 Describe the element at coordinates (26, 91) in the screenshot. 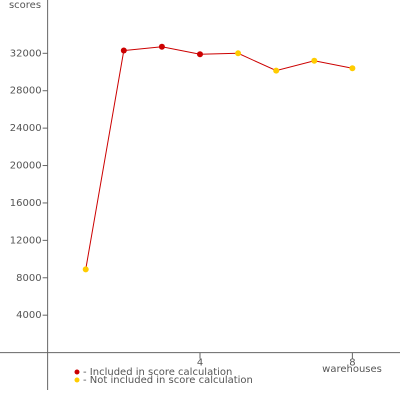

I see `y-tick-label: 28000` at that location.